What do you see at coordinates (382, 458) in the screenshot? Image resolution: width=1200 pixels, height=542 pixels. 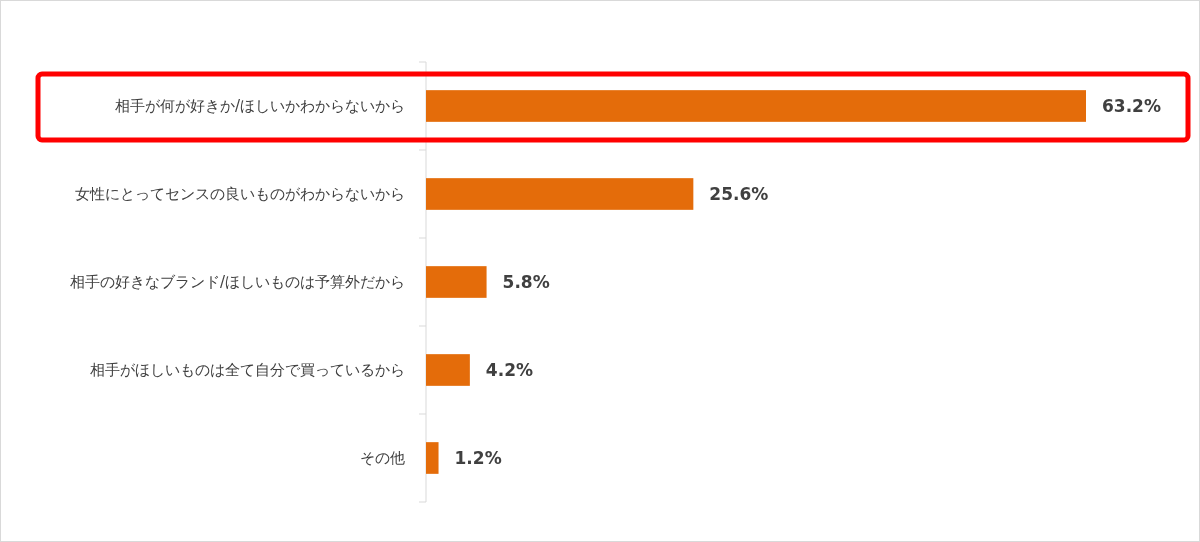 I see `y-tick-label: その他` at bounding box center [382, 458].